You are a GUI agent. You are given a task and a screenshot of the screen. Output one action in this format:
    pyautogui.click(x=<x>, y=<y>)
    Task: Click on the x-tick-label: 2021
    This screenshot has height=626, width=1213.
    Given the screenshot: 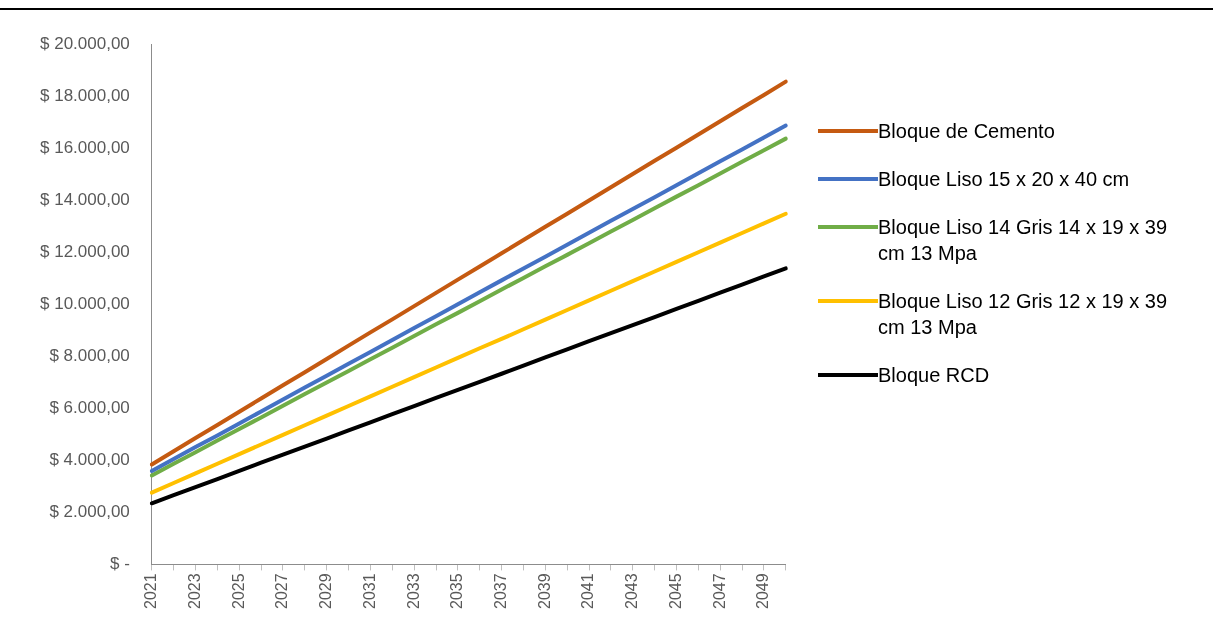 What is the action you would take?
    pyautogui.click(x=151, y=591)
    